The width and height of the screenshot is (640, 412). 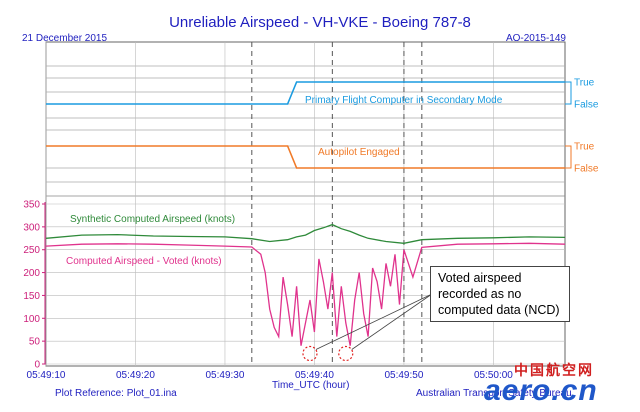 I want to click on autopilot-engaged-trace-false-label: False, so click(x=586, y=169).